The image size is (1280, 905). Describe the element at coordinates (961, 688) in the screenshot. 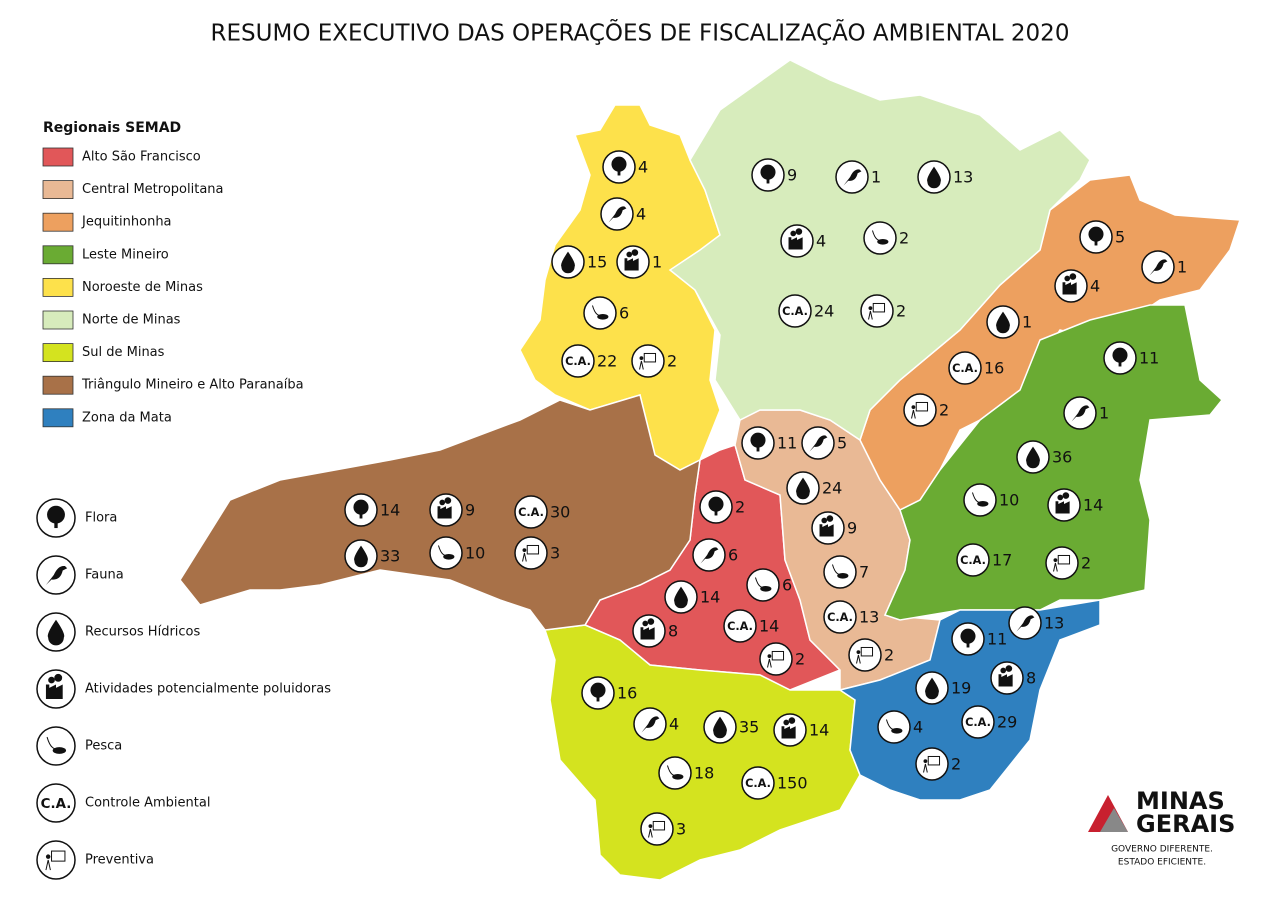

I see `count-label: 19` at that location.